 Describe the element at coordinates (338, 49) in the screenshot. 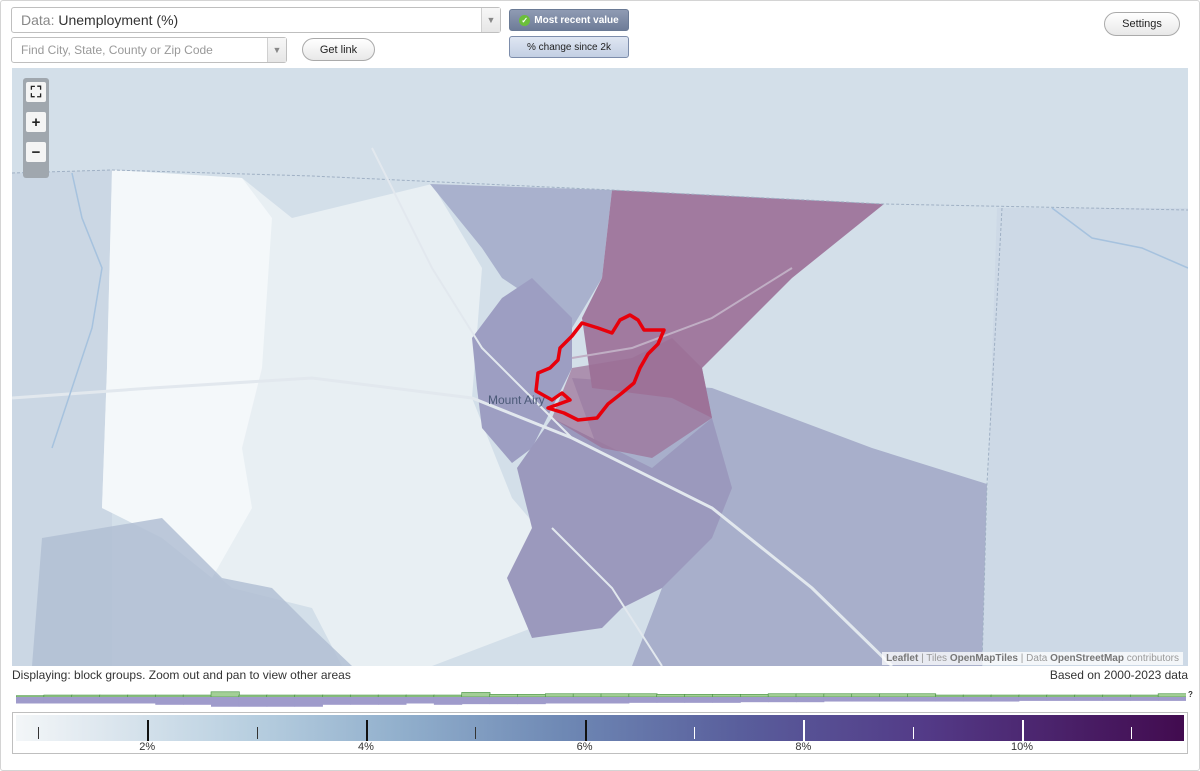

I see `get-link-button: Get link` at that location.